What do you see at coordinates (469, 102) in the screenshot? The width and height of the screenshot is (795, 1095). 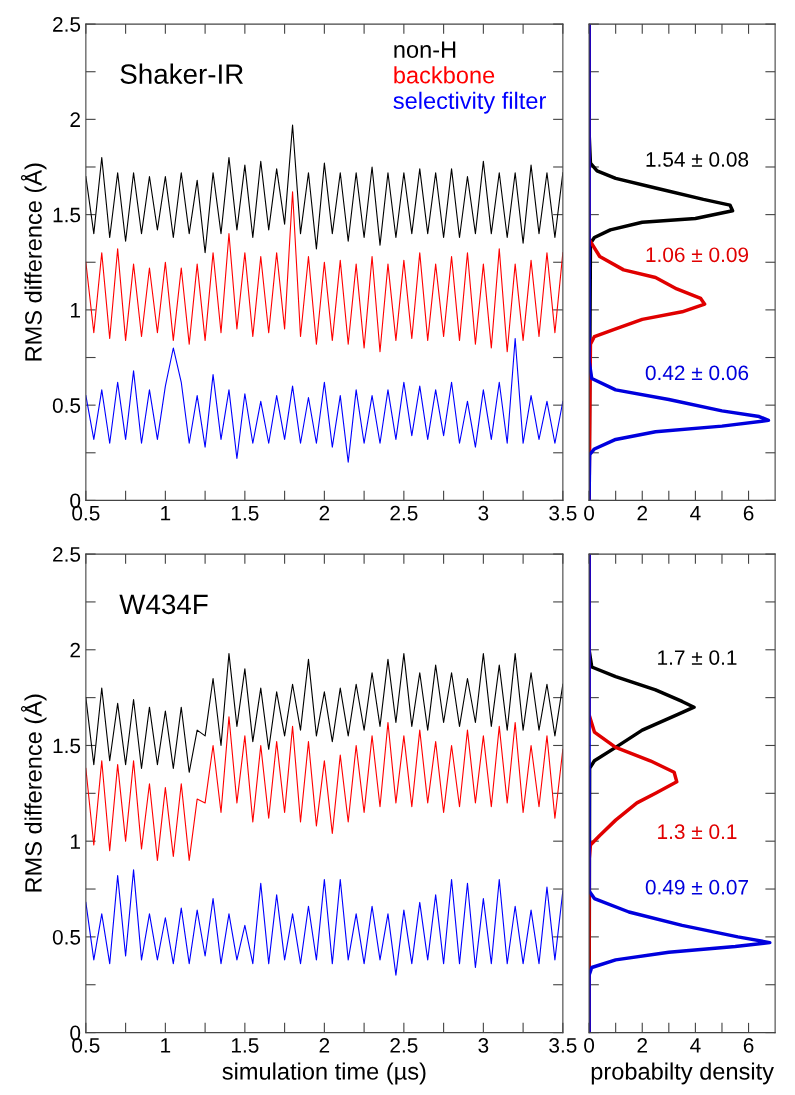 I see `text: selectivity filter` at bounding box center [469, 102].